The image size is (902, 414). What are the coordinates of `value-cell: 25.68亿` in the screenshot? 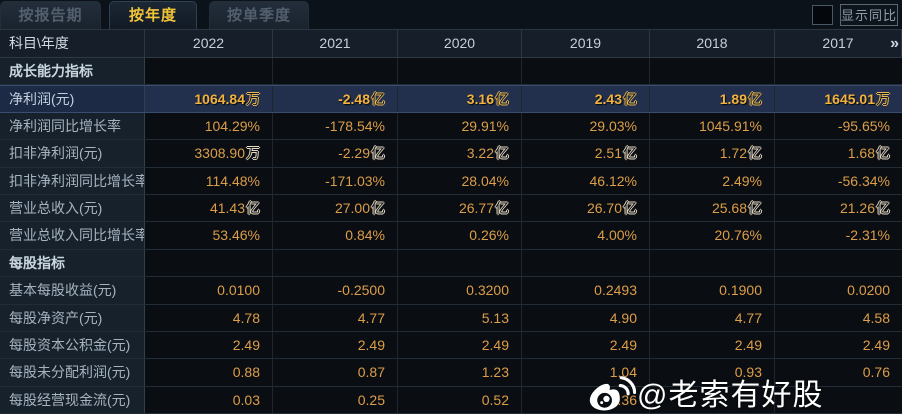 It's located at (712, 208).